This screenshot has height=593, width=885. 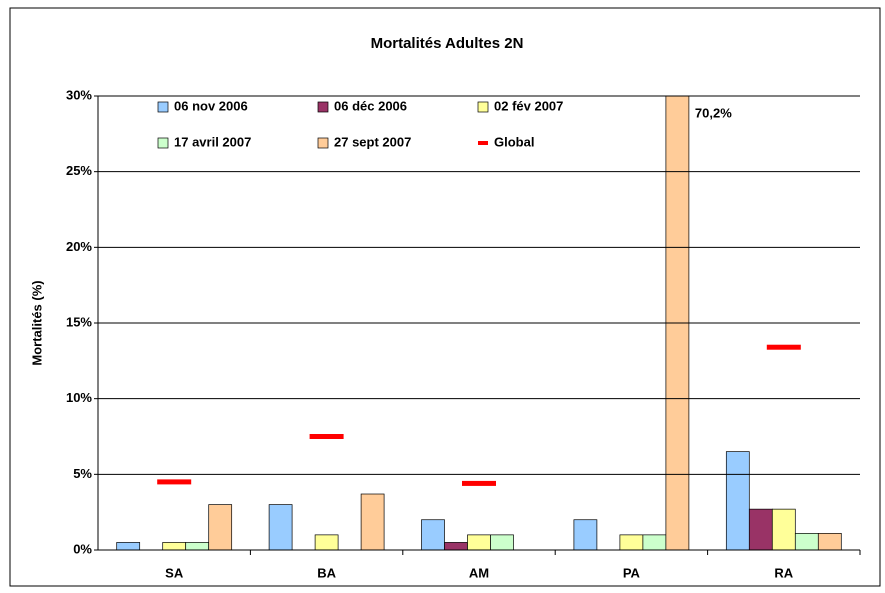 What do you see at coordinates (82, 548) in the screenshot?
I see `y-tick-label: 0%` at bounding box center [82, 548].